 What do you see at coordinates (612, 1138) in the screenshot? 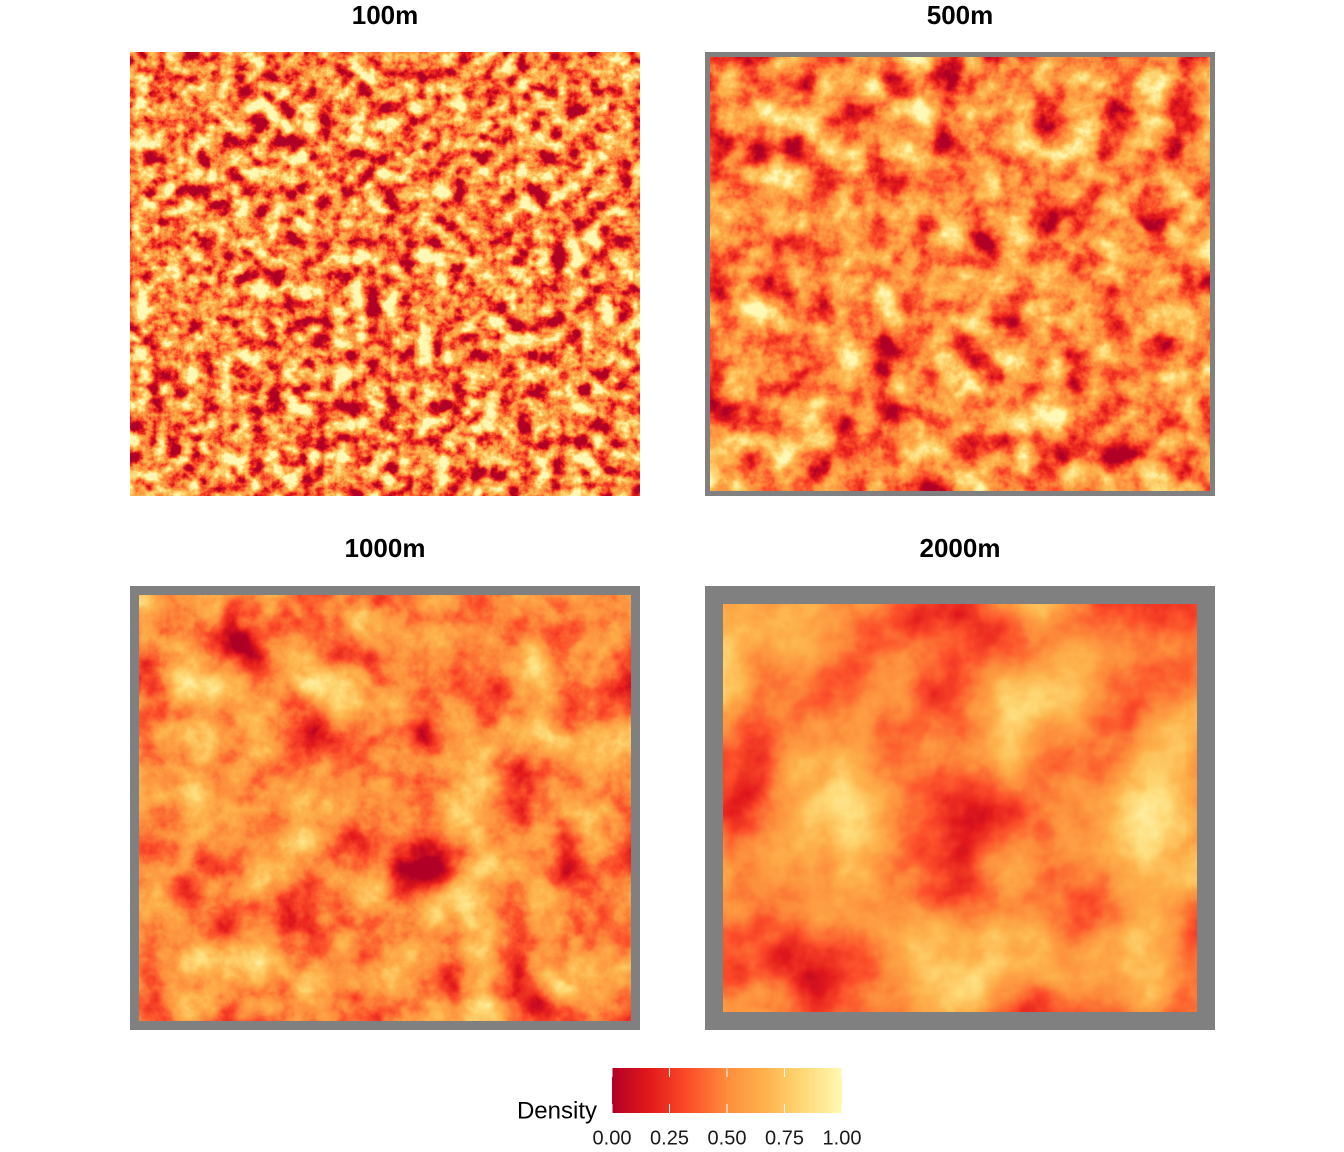
I see `legend-tick-label: 0.00` at bounding box center [612, 1138].